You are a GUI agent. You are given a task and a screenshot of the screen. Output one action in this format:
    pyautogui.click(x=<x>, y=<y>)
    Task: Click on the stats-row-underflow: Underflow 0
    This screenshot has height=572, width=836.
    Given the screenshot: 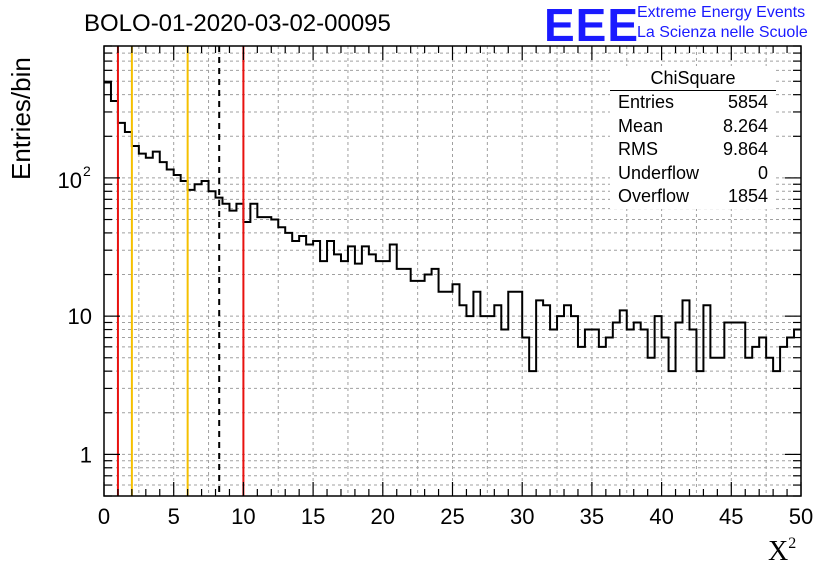 What is the action you would take?
    pyautogui.click(x=693, y=174)
    